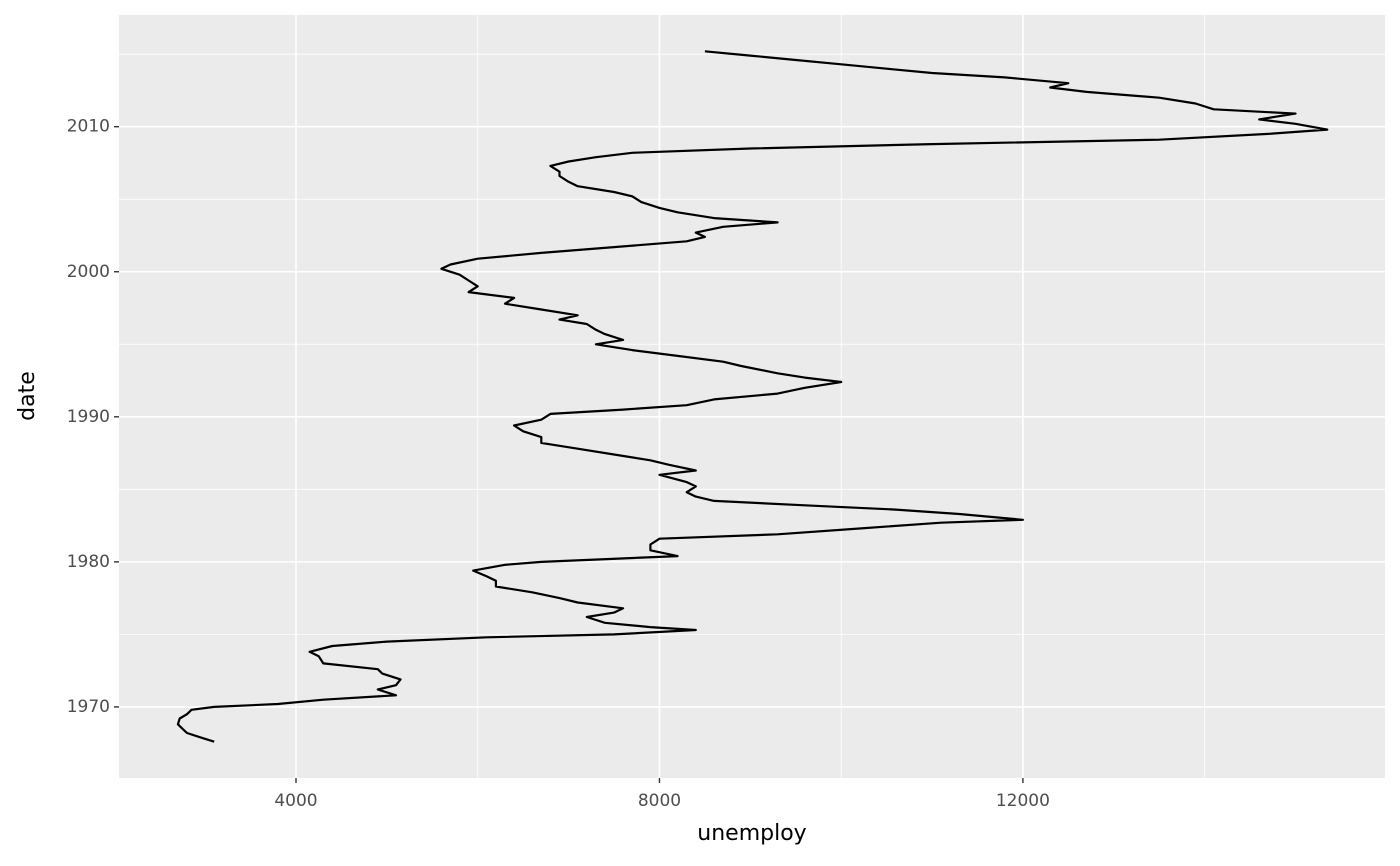  Describe the element at coordinates (88, 417) in the screenshot. I see `y-tick-label: 1990` at that location.